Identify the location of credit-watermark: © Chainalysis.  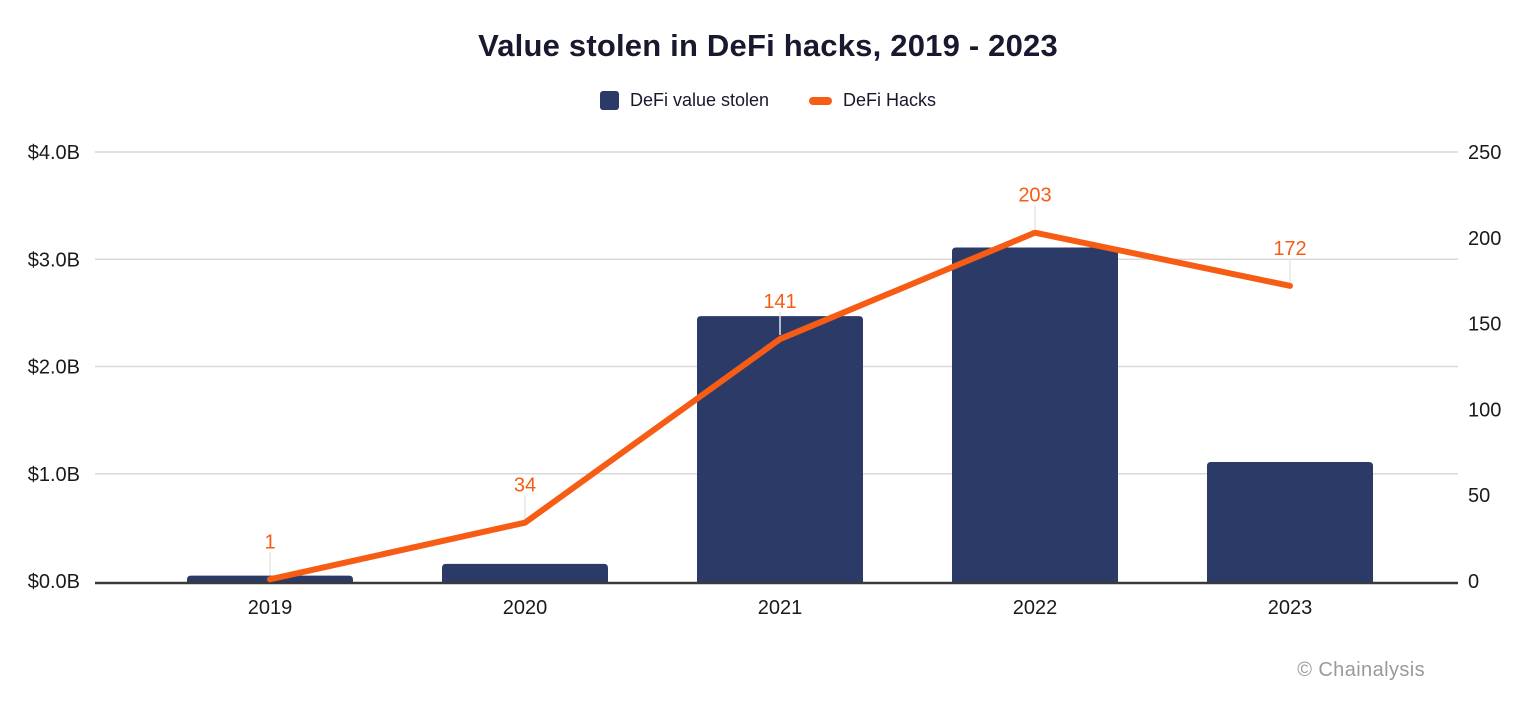
(1361, 670).